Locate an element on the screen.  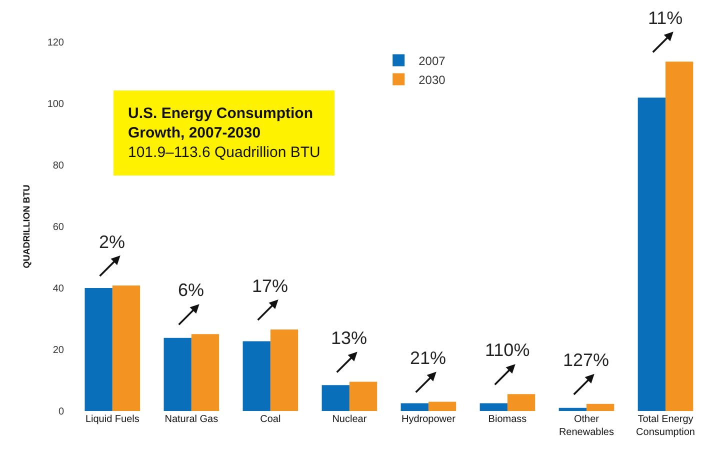
y-tick-label: 0 is located at coordinates (61, 412).